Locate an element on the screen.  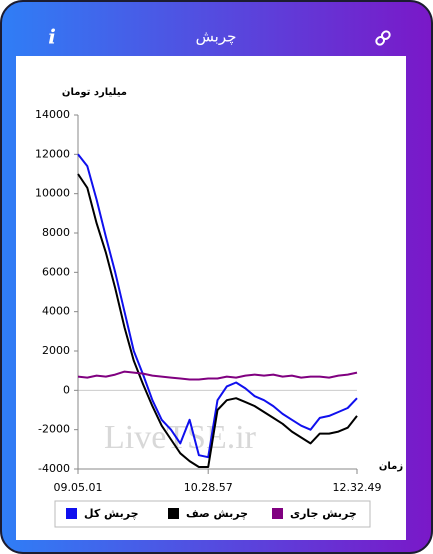
y-tick-label: -4000 is located at coordinates (54, 468).